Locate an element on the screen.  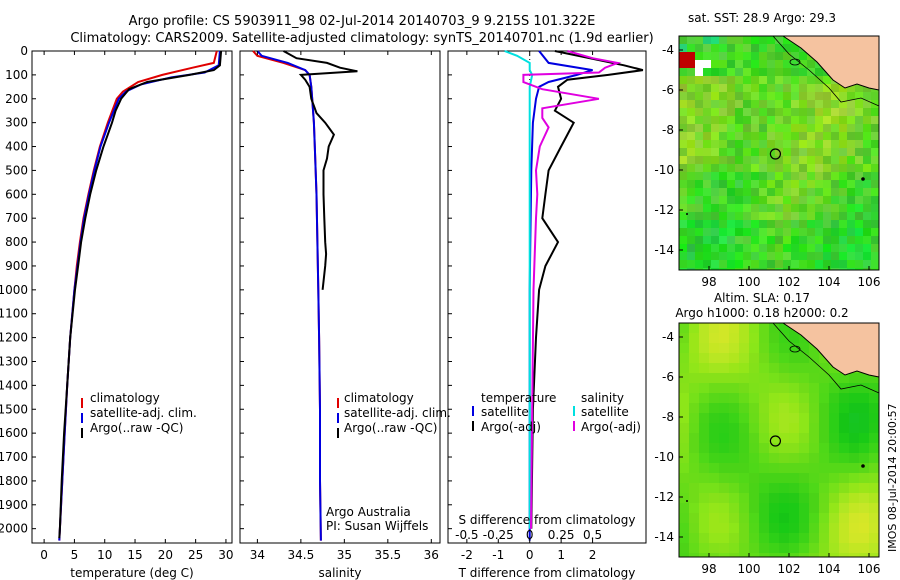
ytick-label: 1400 is located at coordinates (14, 385).